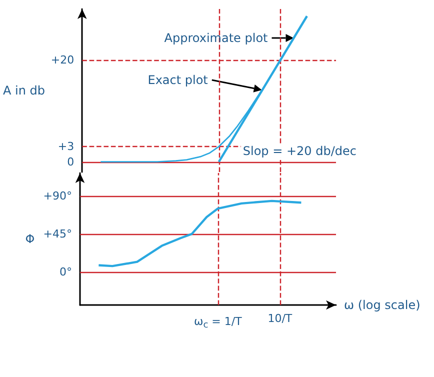 Image resolution: width=434 pixels, height=377 pixels. Describe the element at coordinates (30, 239) in the screenshot. I see `y-axis-title: Φ` at that location.